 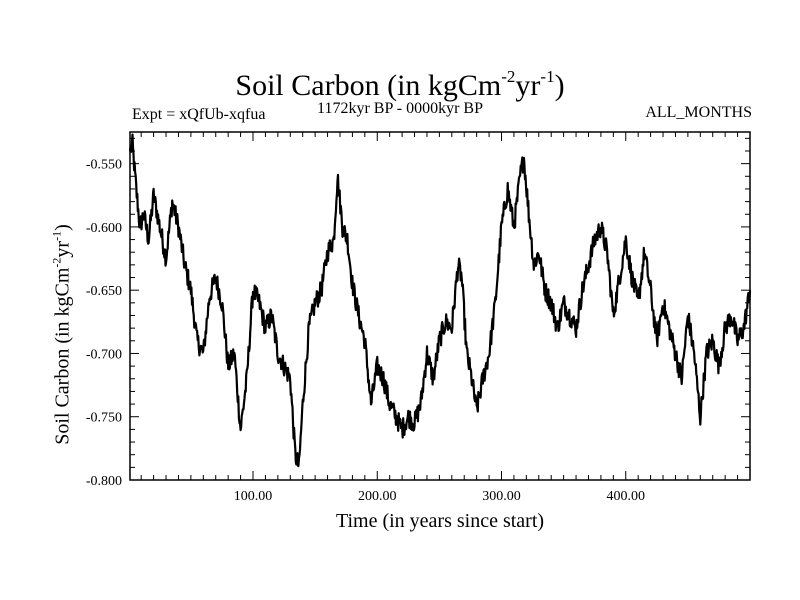 I want to click on y-tick-label: -0.750, so click(x=104, y=418).